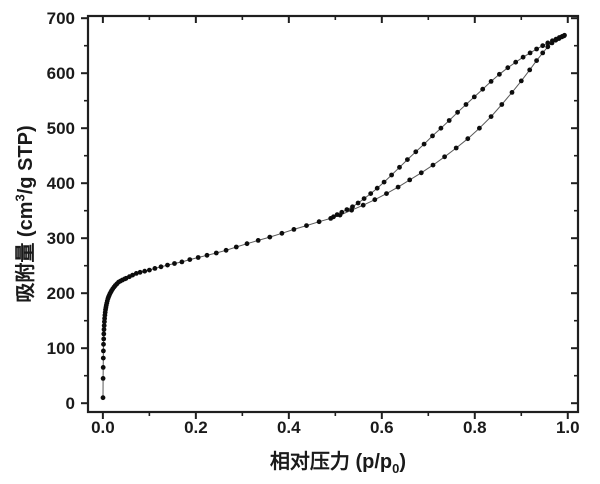 This screenshot has width=600, height=484. Describe the element at coordinates (61, 73) in the screenshot. I see `y-tick-label: 600` at that location.